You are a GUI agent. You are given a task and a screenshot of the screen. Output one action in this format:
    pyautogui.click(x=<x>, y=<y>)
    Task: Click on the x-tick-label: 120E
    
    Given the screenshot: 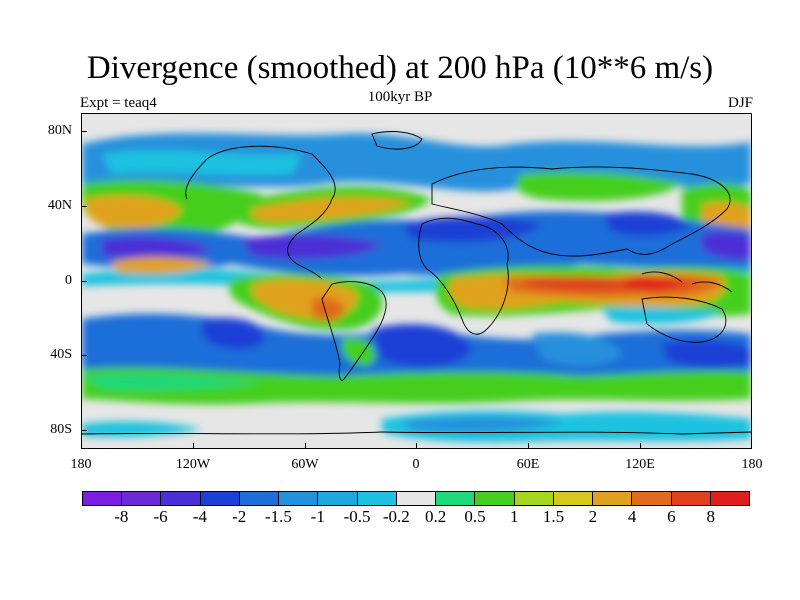 What is the action you would take?
    pyautogui.click(x=640, y=464)
    